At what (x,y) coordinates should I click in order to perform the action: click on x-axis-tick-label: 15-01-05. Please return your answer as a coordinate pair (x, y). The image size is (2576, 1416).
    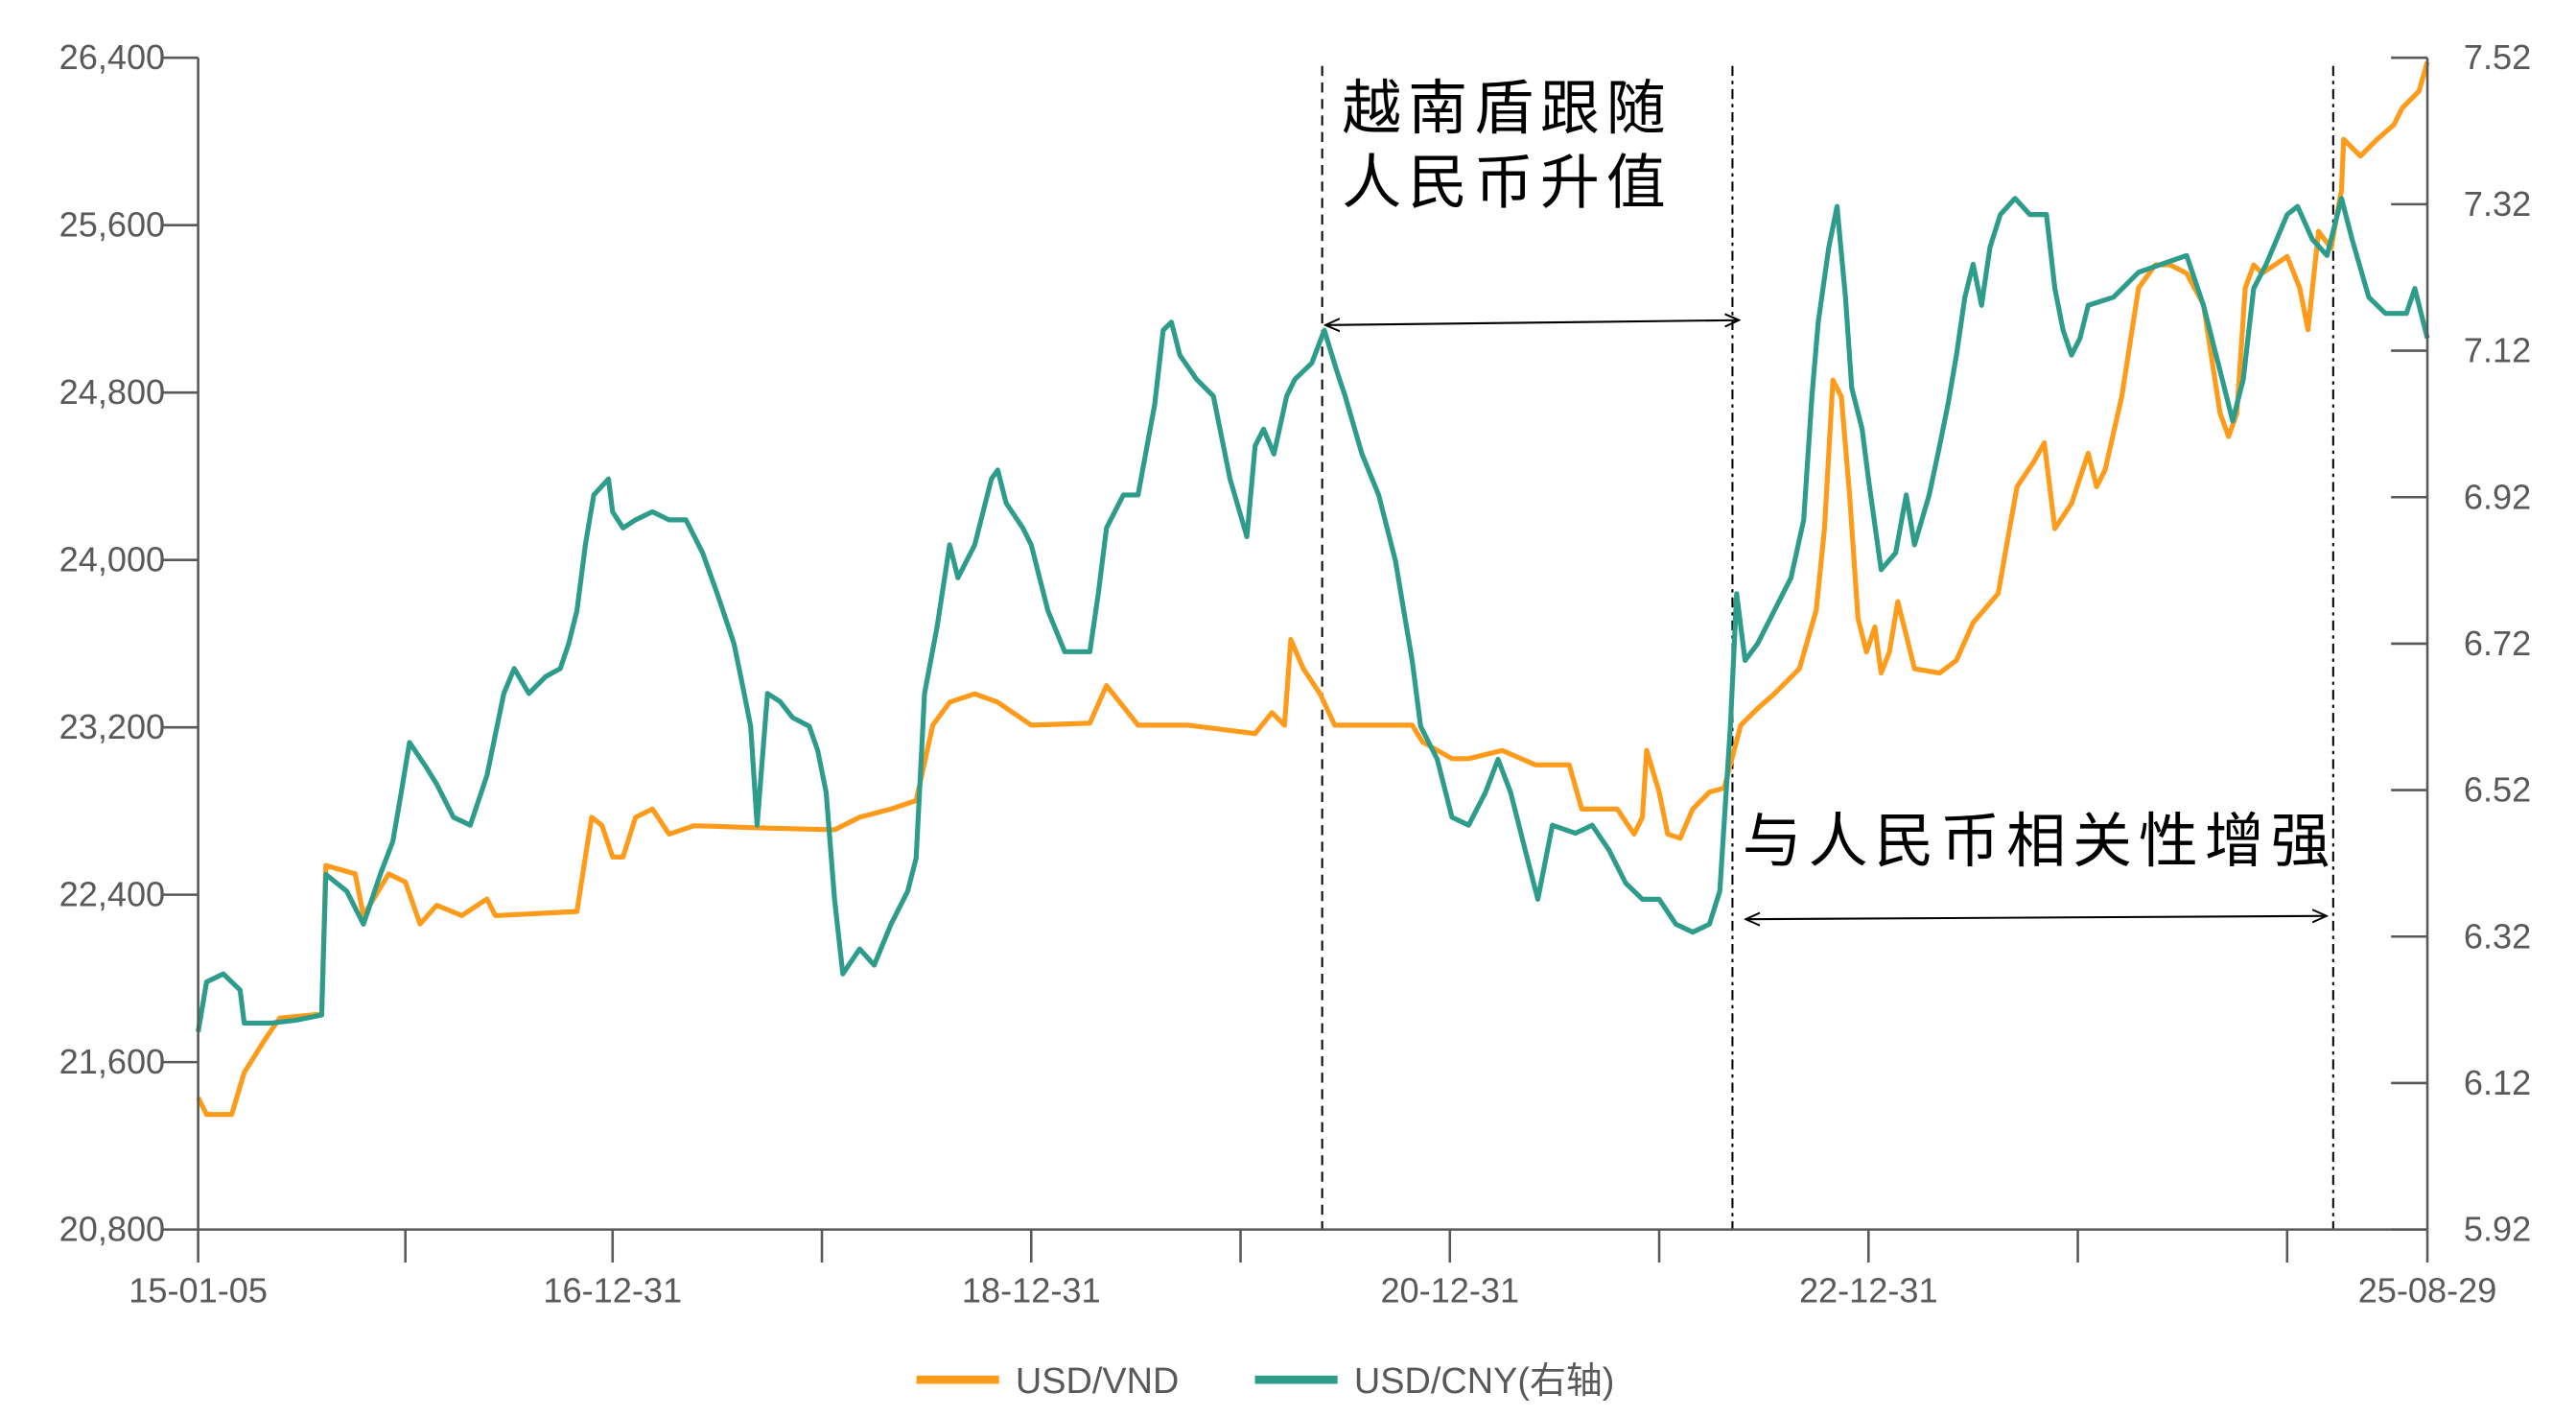
    Looking at the image, I should click on (198, 1290).